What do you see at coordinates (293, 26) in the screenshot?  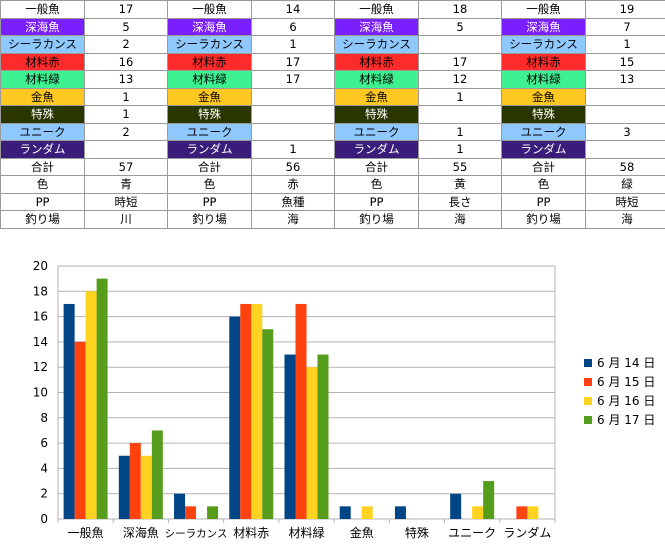 I see `value-cell: 6` at bounding box center [293, 26].